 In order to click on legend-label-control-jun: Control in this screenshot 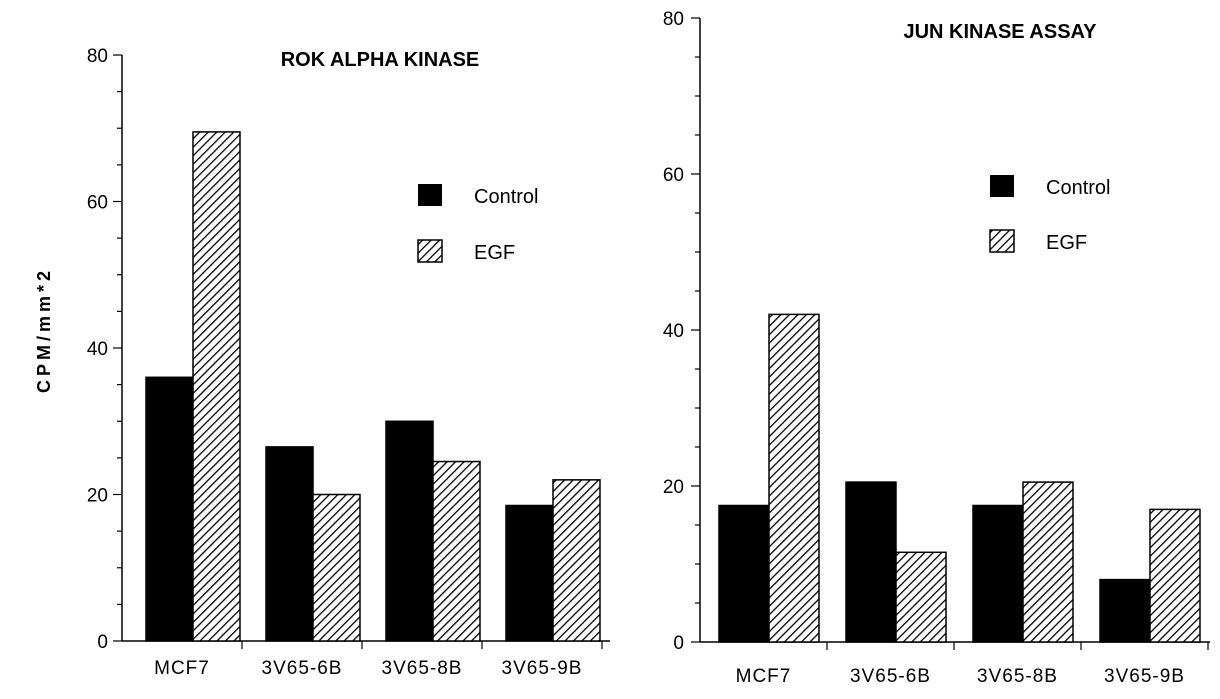, I will do `click(1078, 188)`.